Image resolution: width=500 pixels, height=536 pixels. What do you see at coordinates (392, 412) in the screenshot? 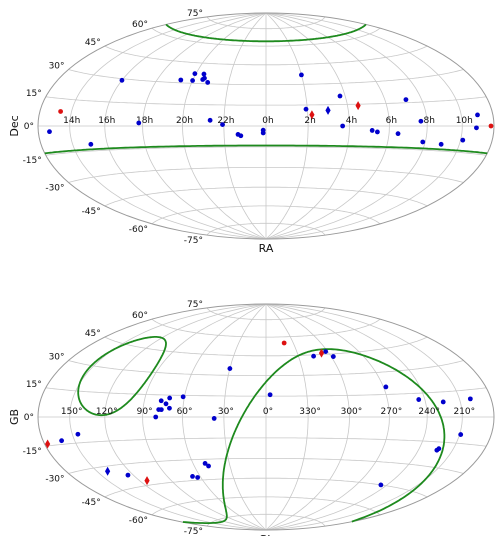
I see `x-tick-label: 270°` at bounding box center [392, 412].